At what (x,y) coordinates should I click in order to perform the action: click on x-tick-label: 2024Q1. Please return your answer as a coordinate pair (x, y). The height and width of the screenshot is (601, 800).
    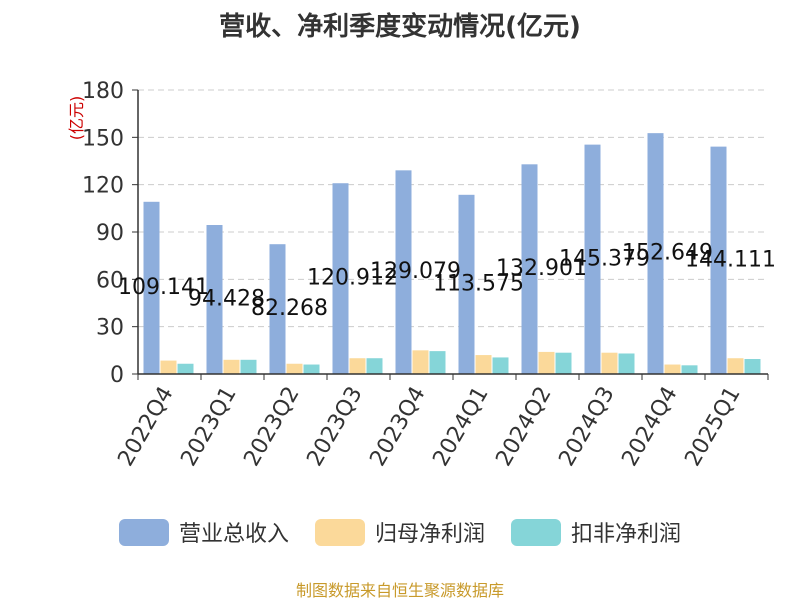
    Looking at the image, I should click on (460, 427).